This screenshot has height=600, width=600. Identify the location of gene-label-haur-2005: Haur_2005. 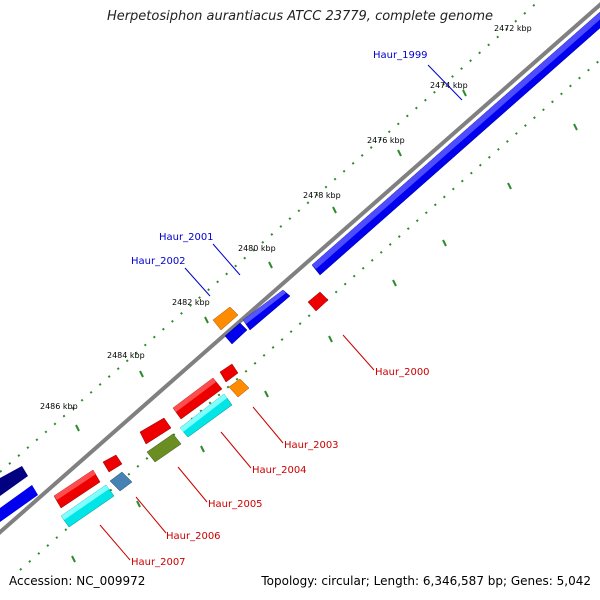
(235, 504).